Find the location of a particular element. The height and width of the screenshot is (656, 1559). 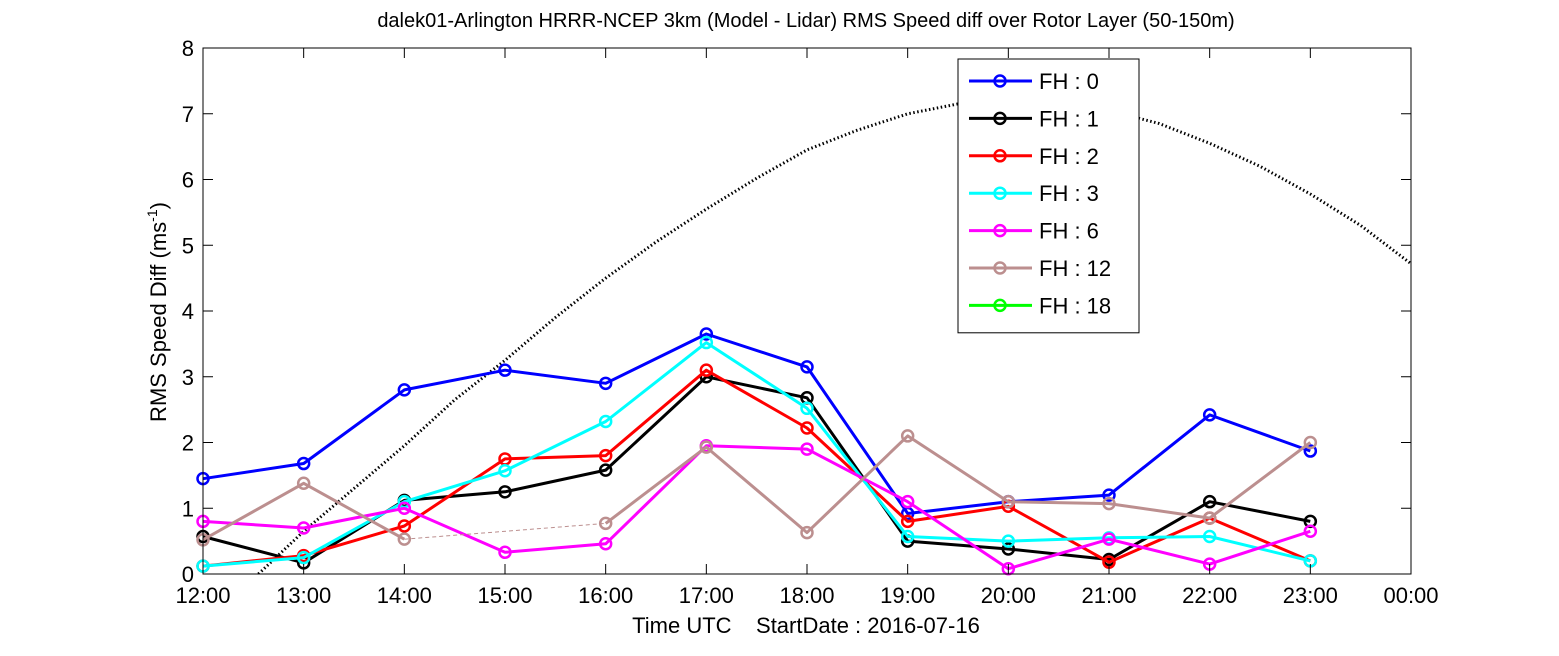

y-tick-label: 2 is located at coordinates (188, 443).